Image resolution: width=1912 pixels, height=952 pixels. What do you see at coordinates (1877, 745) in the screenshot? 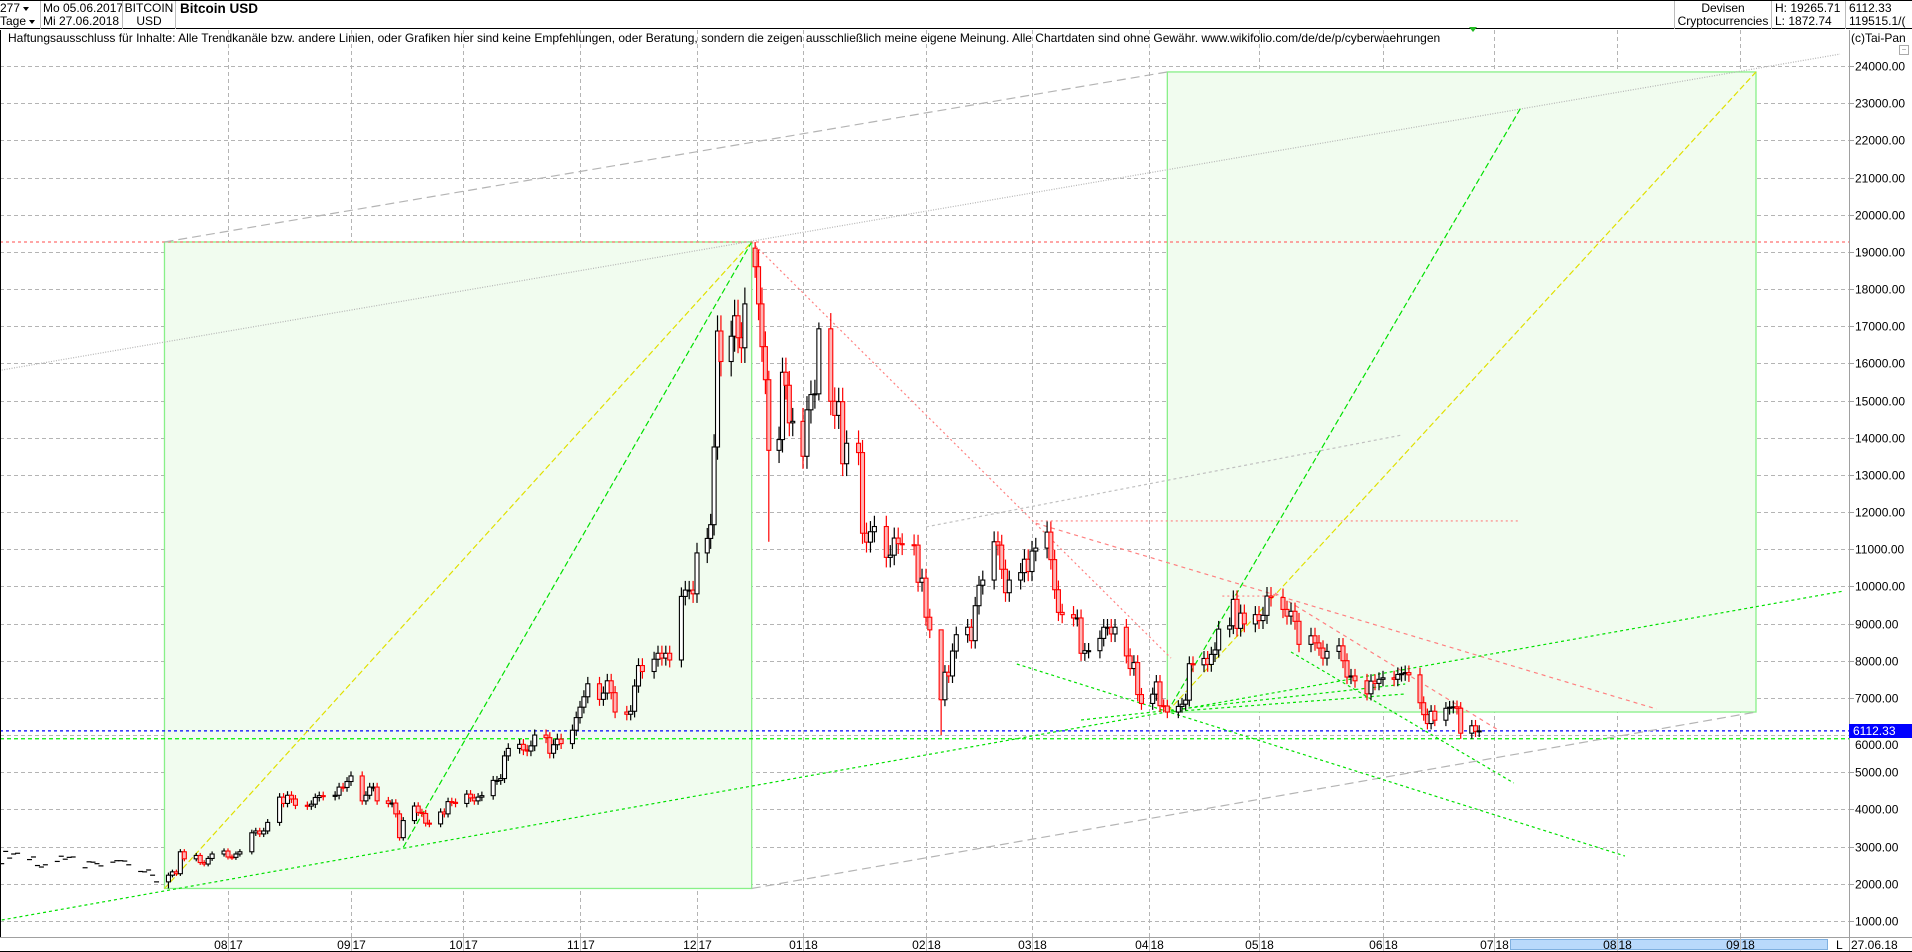
I see `y-tick-label: 6000.00` at bounding box center [1877, 745].